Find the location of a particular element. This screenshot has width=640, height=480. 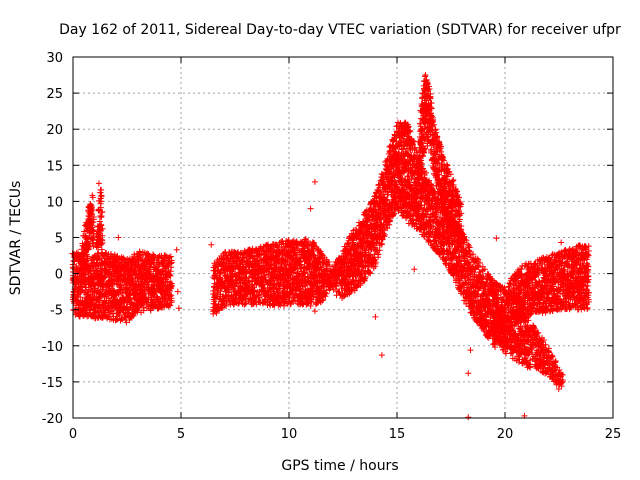

y-axis-label: SDTVAR / TECUs is located at coordinates (16, 238).